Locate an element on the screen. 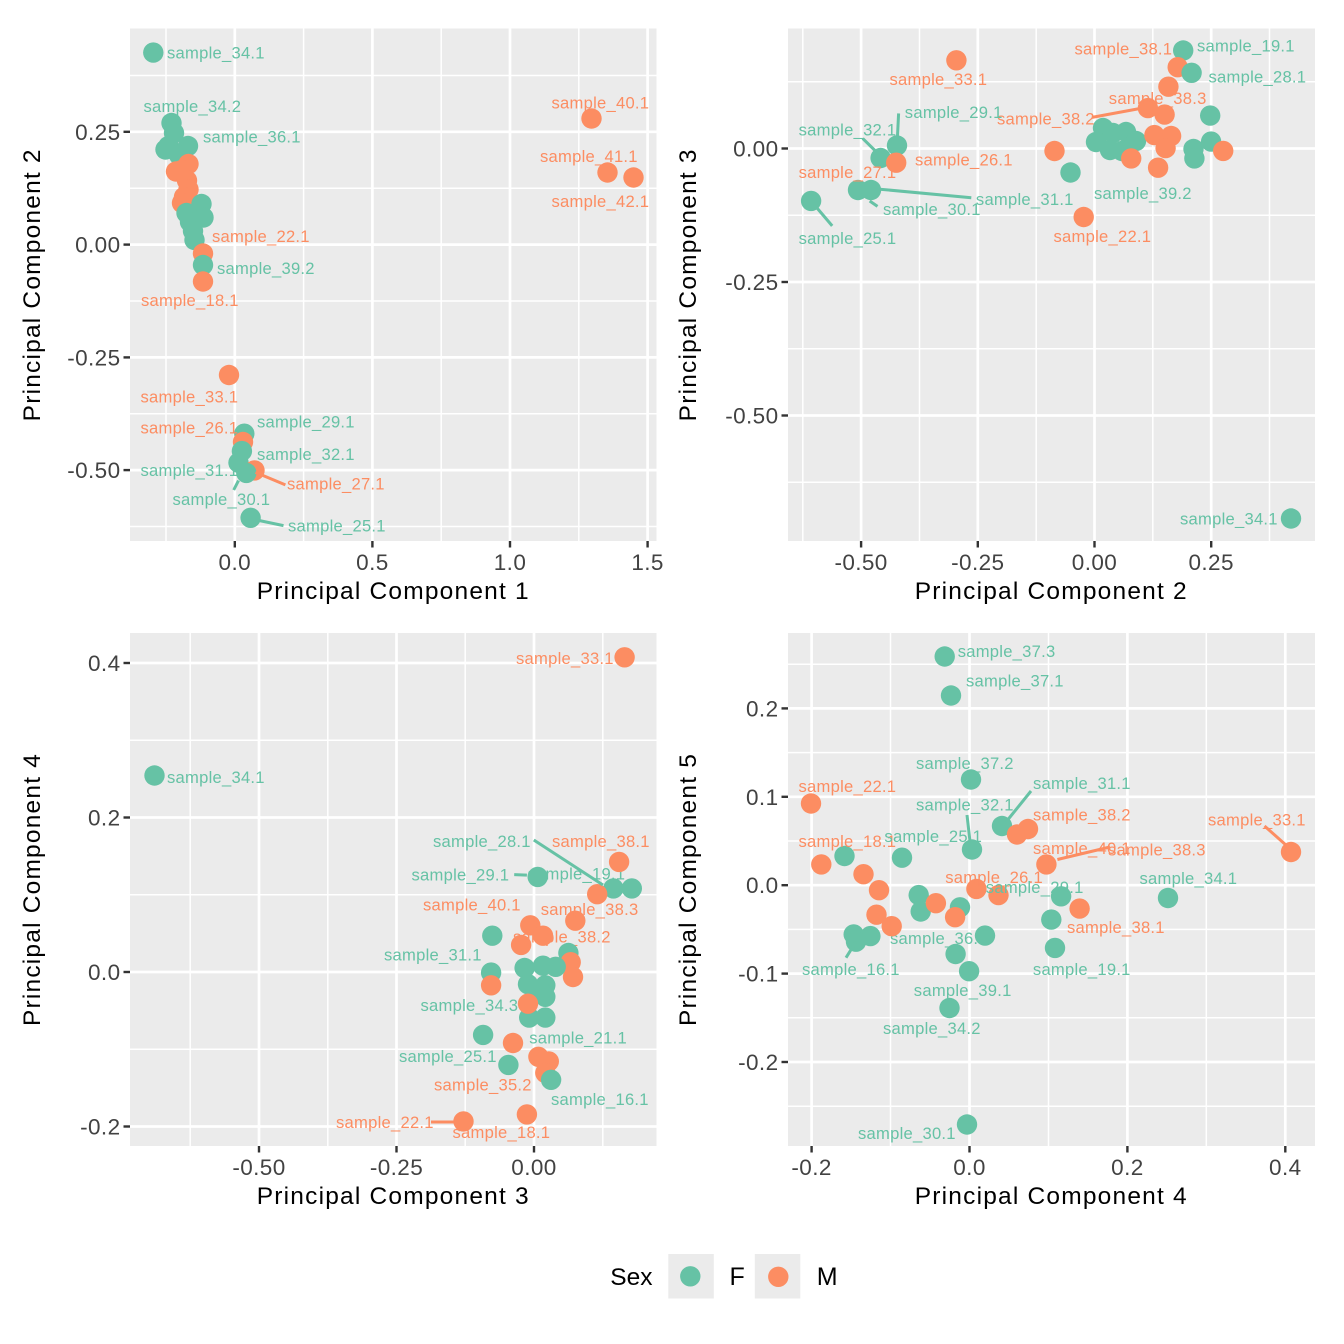 This screenshot has height=1344, width=1344. svg-text: M is located at coordinates (827, 1277).